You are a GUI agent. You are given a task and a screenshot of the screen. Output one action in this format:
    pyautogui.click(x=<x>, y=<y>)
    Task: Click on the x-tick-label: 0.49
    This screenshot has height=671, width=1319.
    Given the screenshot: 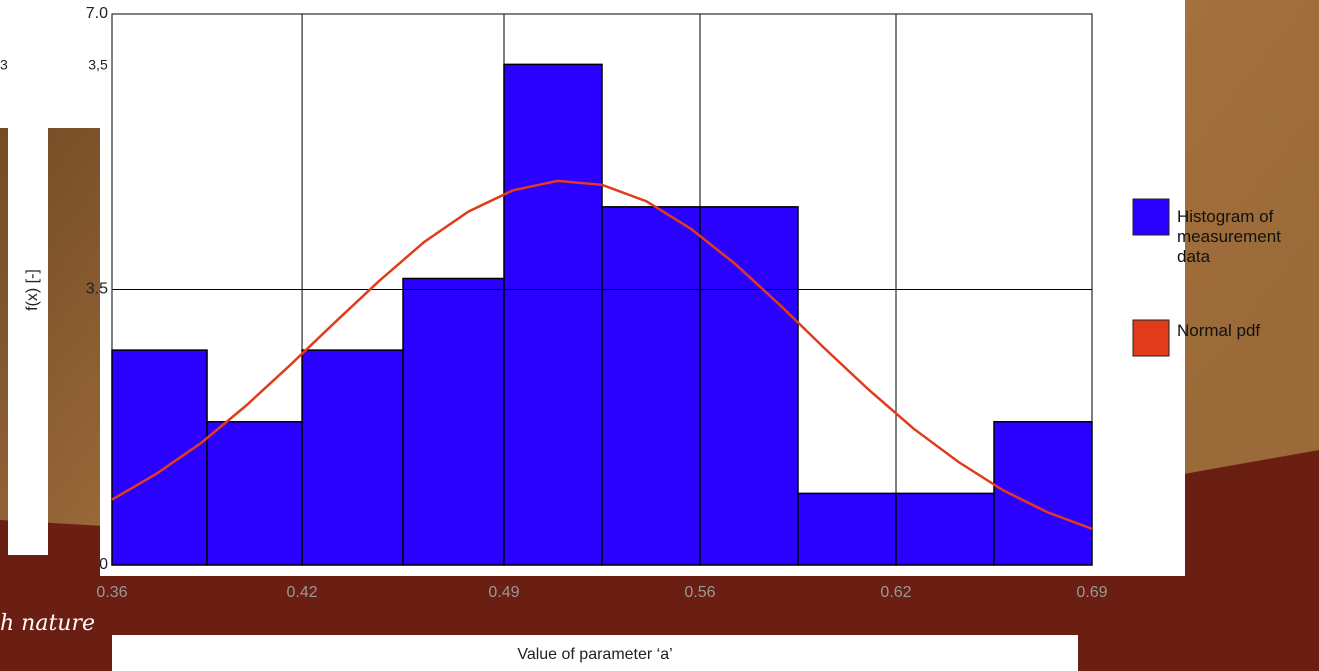 What is the action you would take?
    pyautogui.click(x=503, y=592)
    